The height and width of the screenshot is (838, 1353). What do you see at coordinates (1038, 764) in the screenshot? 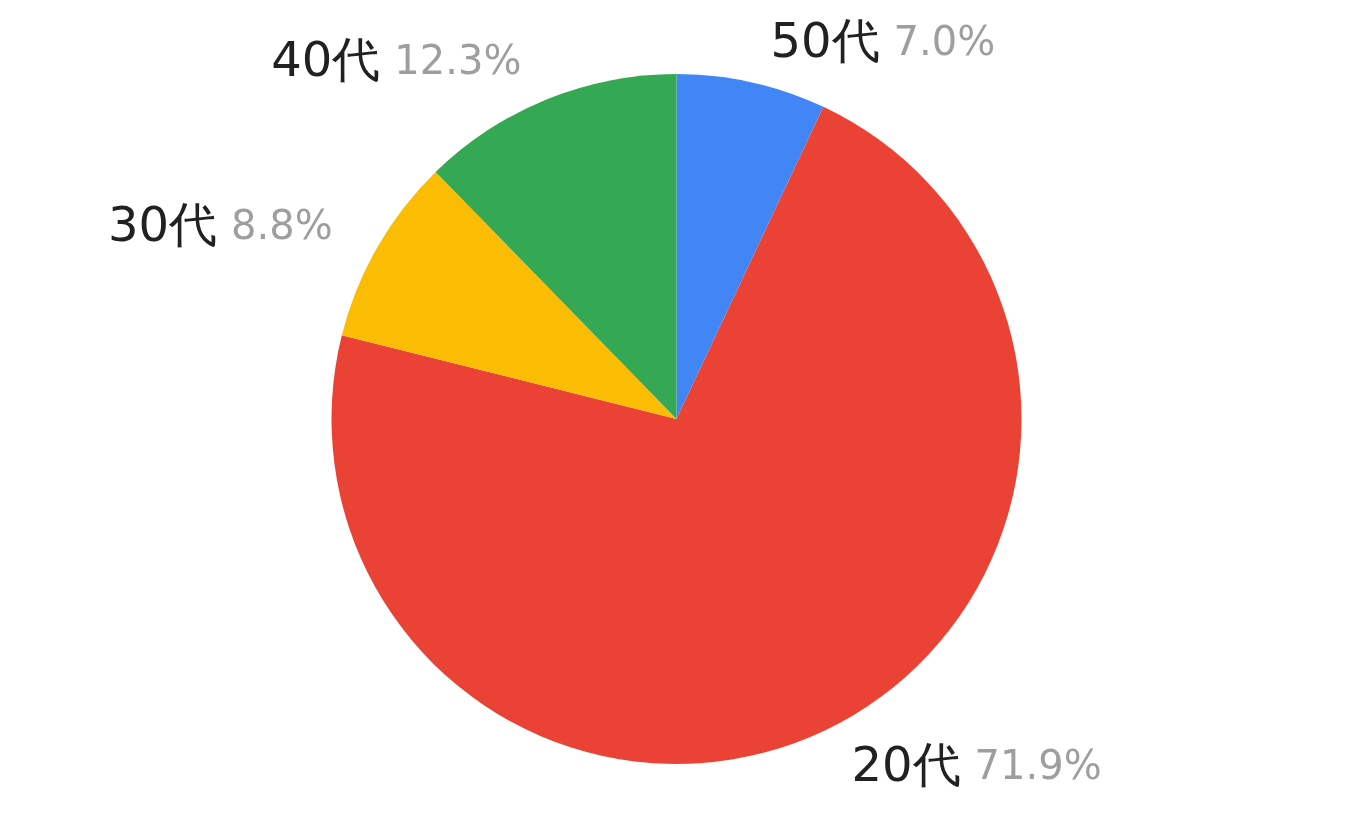
I see `data-label: 71.9%` at bounding box center [1038, 764].